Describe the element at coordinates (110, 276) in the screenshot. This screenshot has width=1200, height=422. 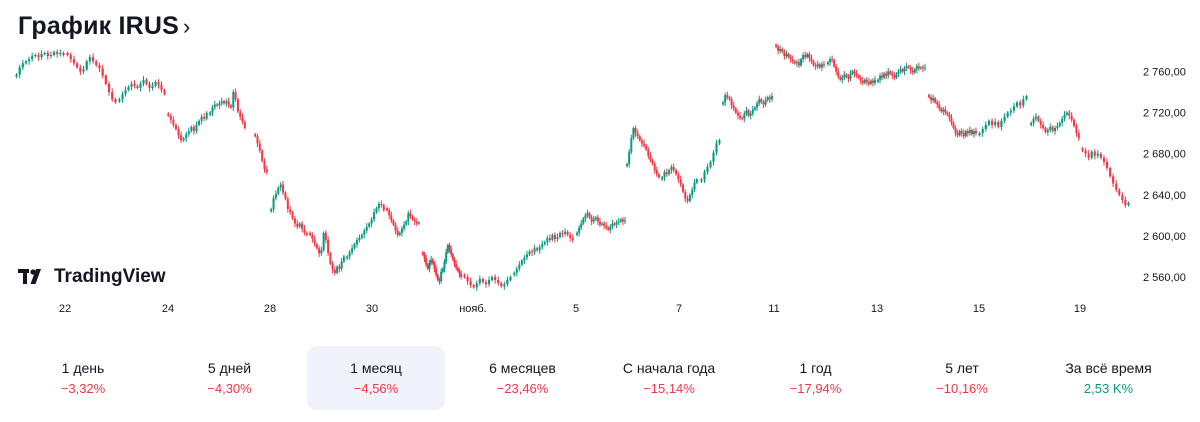
I see `logo-text: TradingView` at that location.